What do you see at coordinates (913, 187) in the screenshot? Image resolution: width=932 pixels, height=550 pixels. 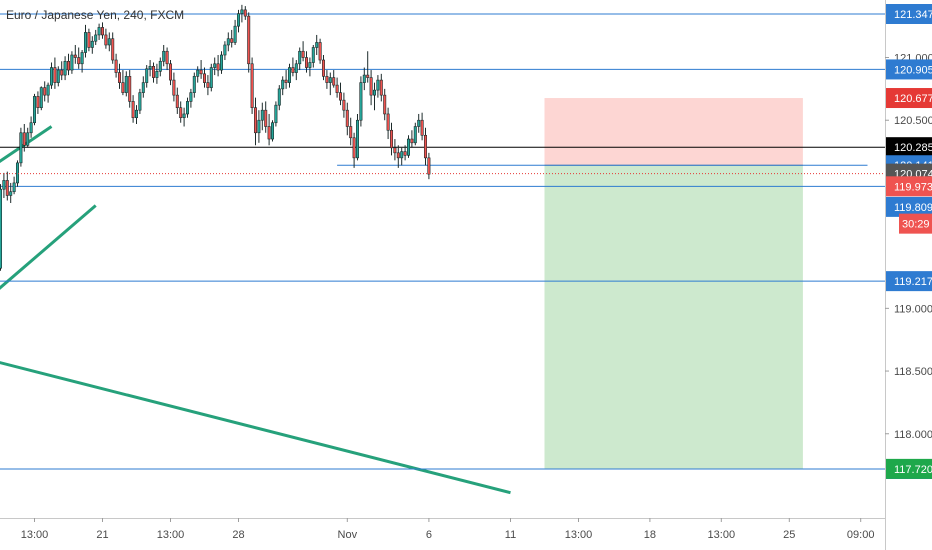 I see `price-label-text: 119.973` at bounding box center [913, 187].